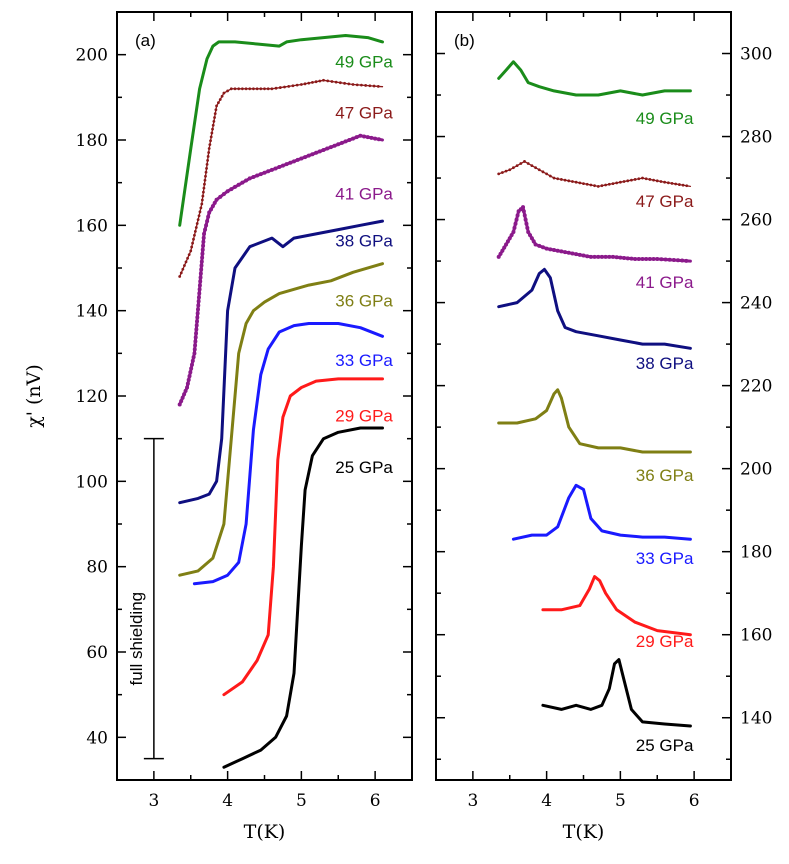  Describe the element at coordinates (288, 454) in the screenshot. I see `series-line-33-gpa` at that location.